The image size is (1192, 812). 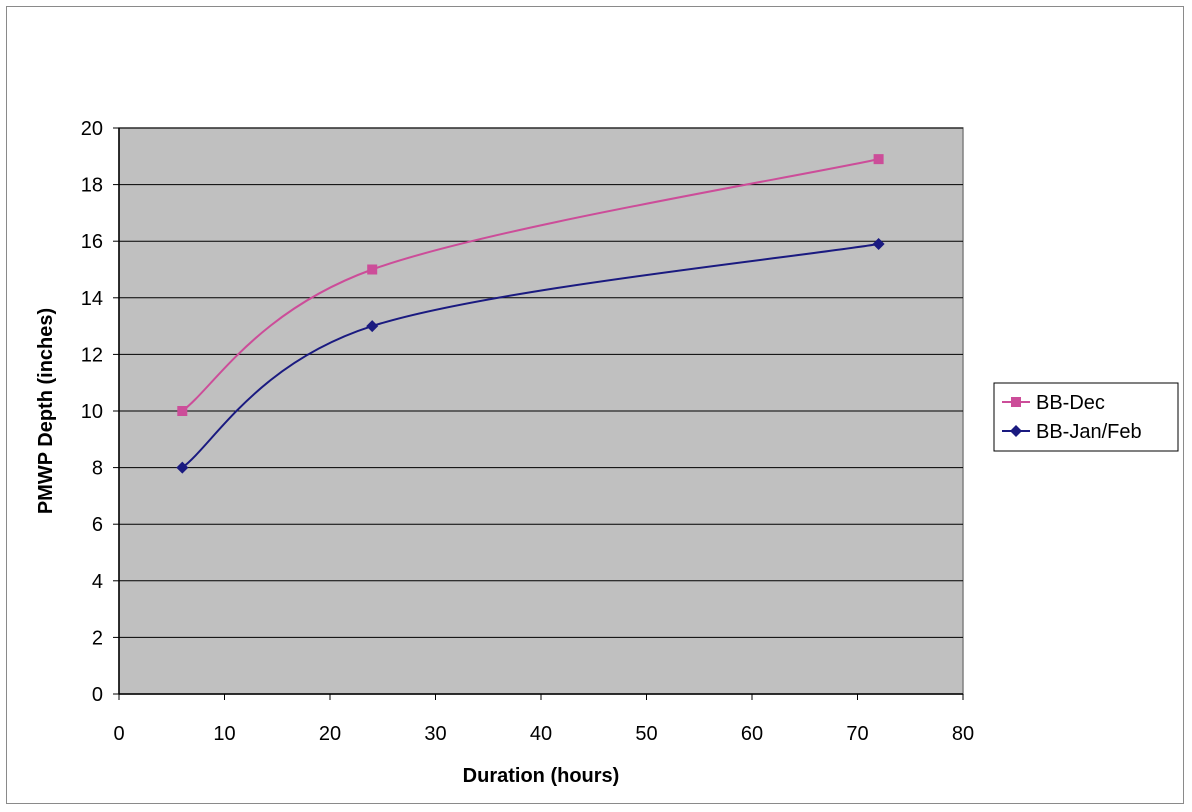 What do you see at coordinates (541, 734) in the screenshot?
I see `x-tick-label-4: 40` at bounding box center [541, 734].